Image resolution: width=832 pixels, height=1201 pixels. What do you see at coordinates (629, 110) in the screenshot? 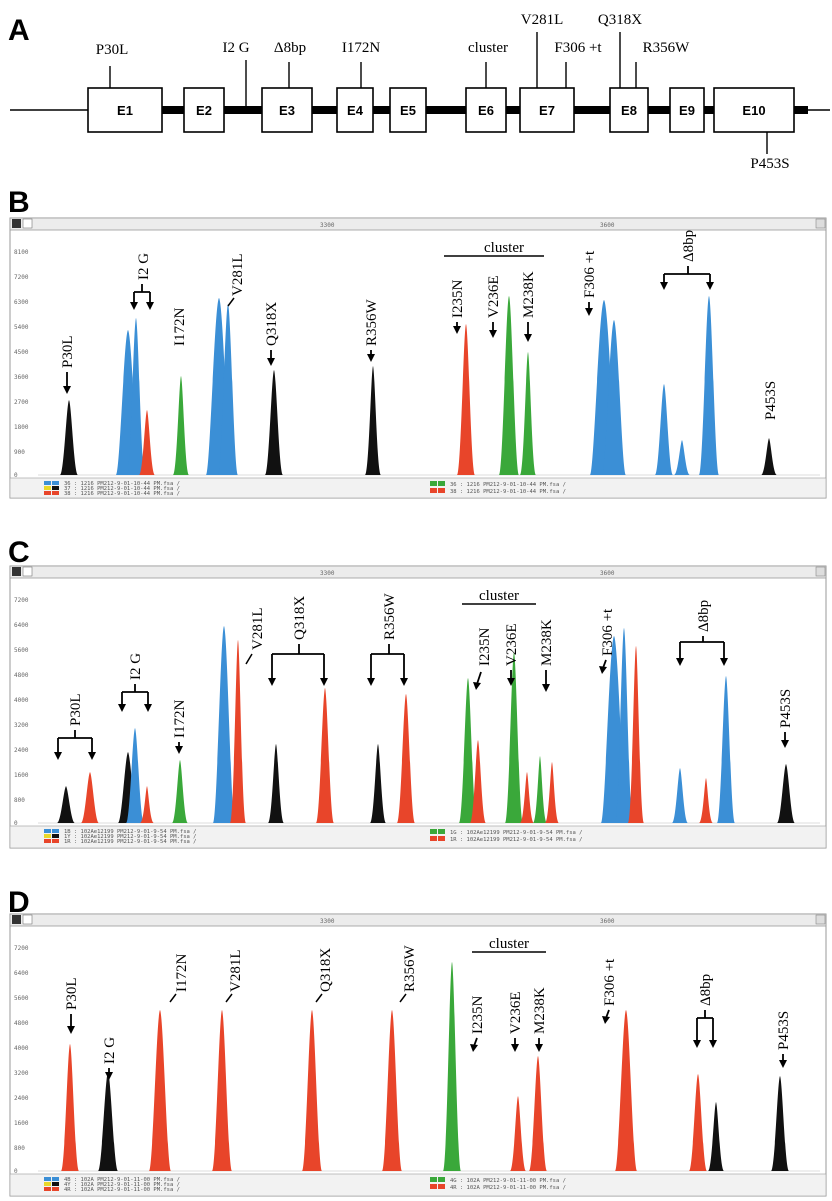
I see `exon-e8: E8` at bounding box center [629, 110].